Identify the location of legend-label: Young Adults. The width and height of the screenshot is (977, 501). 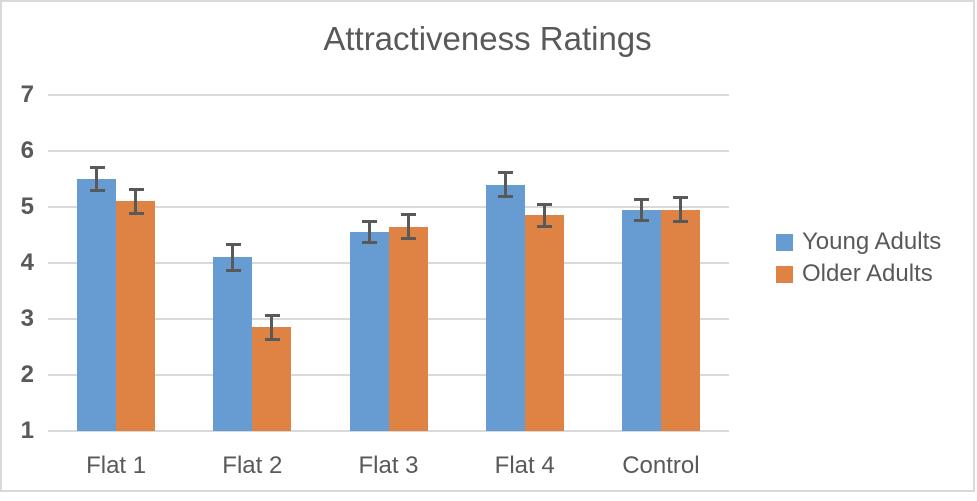
(872, 241).